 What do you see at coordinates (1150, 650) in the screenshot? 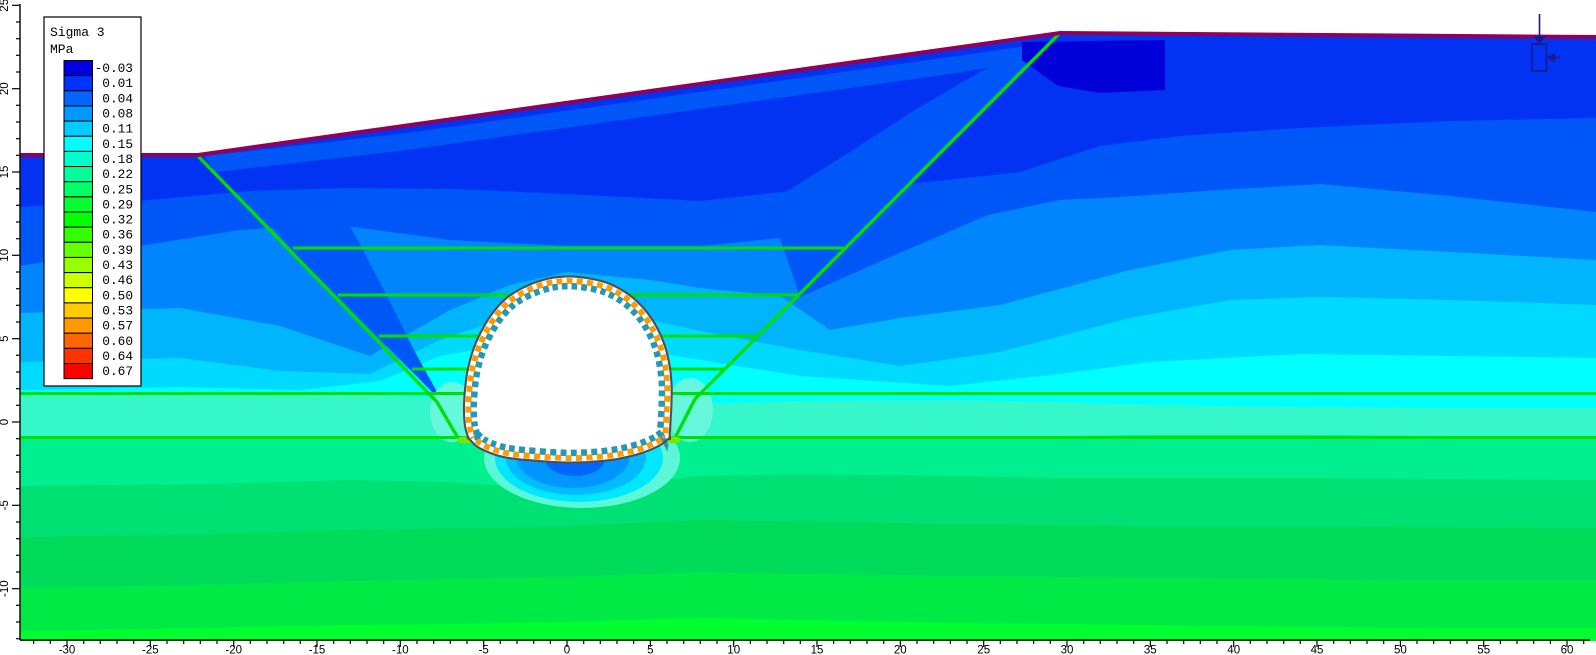
I see `svg-text: 35` at bounding box center [1150, 650].